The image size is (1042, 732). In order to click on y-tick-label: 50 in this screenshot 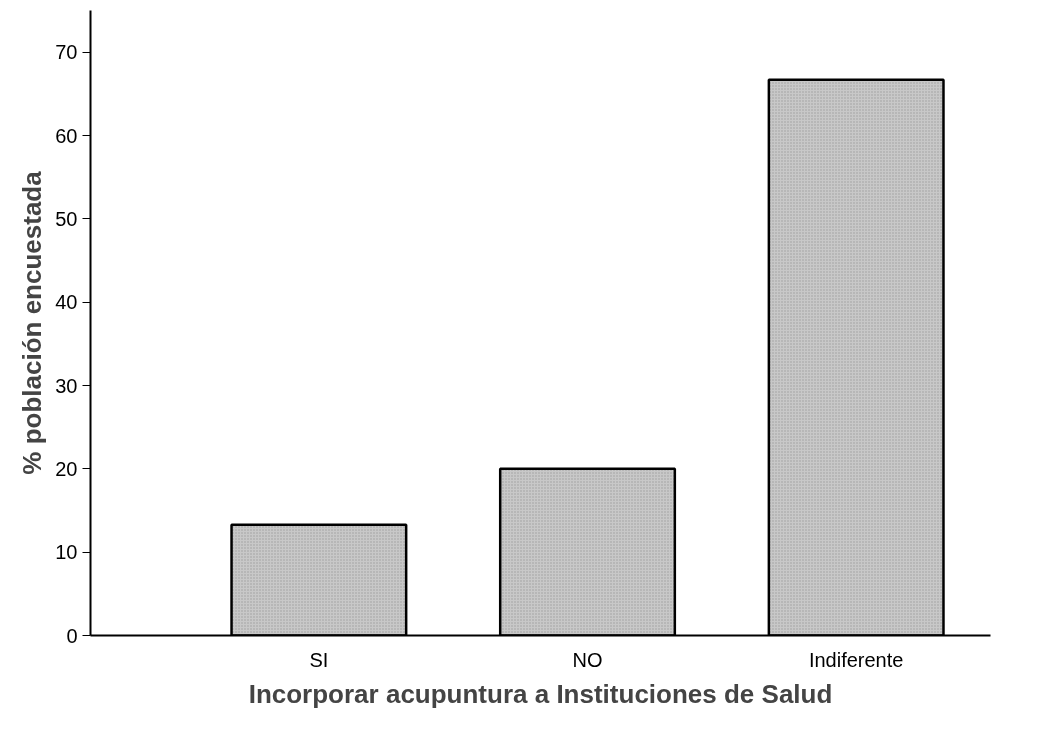, I will do `click(66, 218)`.